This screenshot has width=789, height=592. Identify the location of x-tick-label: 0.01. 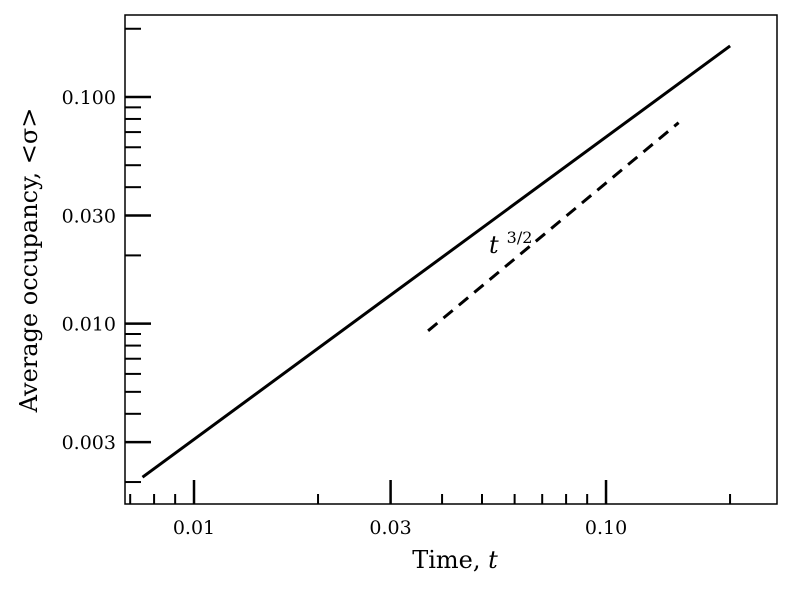
(194, 528).